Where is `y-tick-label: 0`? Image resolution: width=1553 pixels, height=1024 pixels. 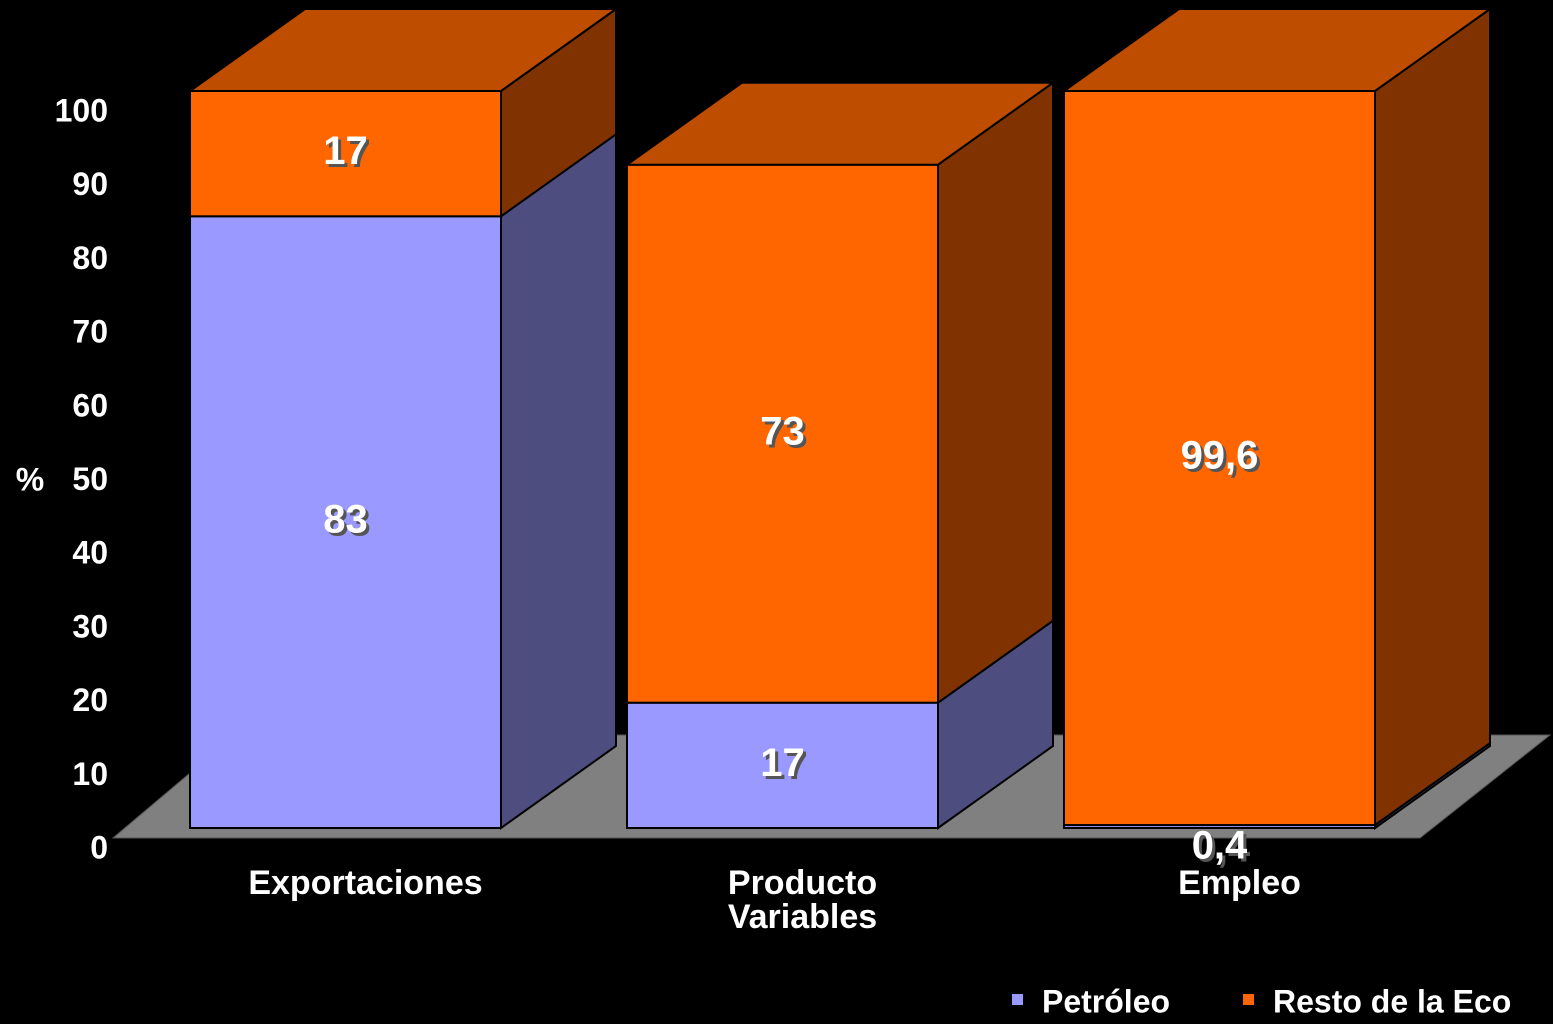
y-tick-label: 0 is located at coordinates (99, 847).